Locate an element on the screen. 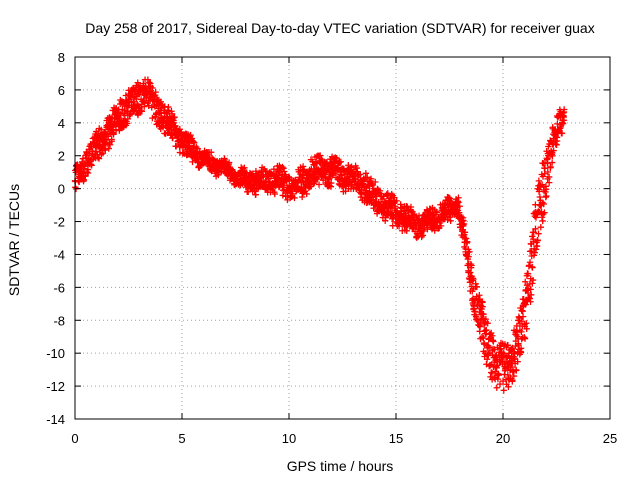  y-tick-label: 4 is located at coordinates (61, 123).